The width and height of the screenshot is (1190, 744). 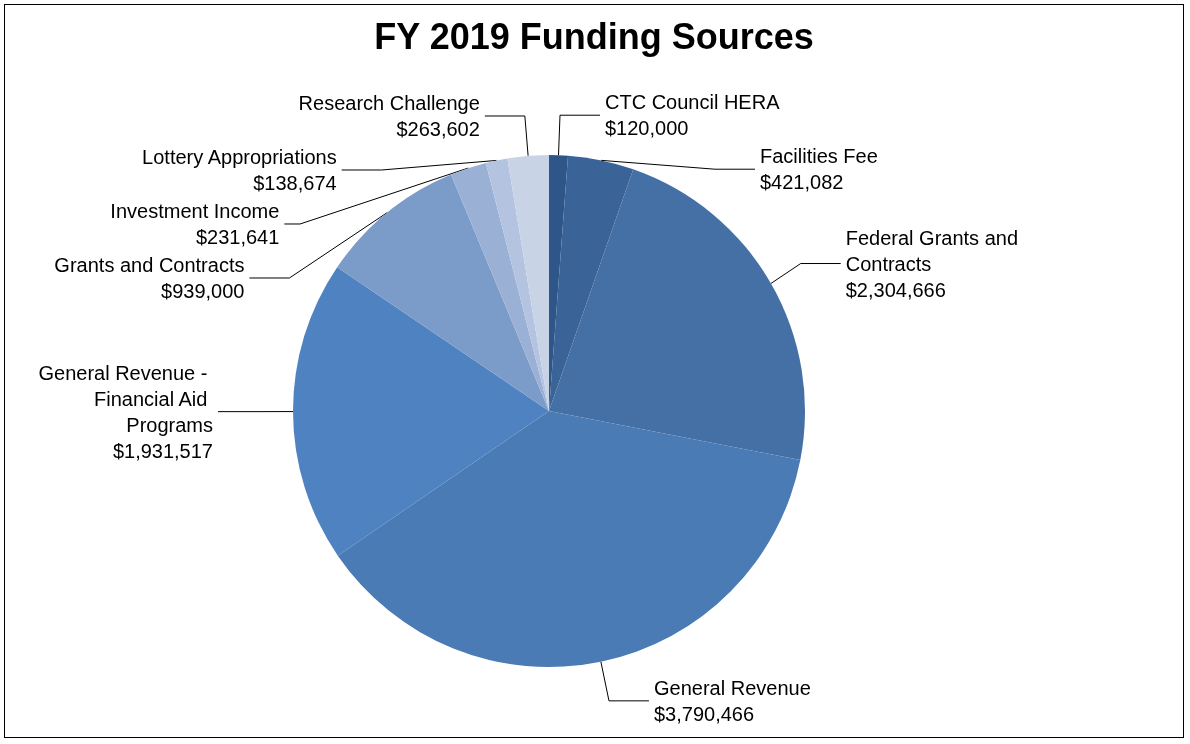 I want to click on slice-label: General Revenue - Financial Aid Programs, so click(x=125, y=398).